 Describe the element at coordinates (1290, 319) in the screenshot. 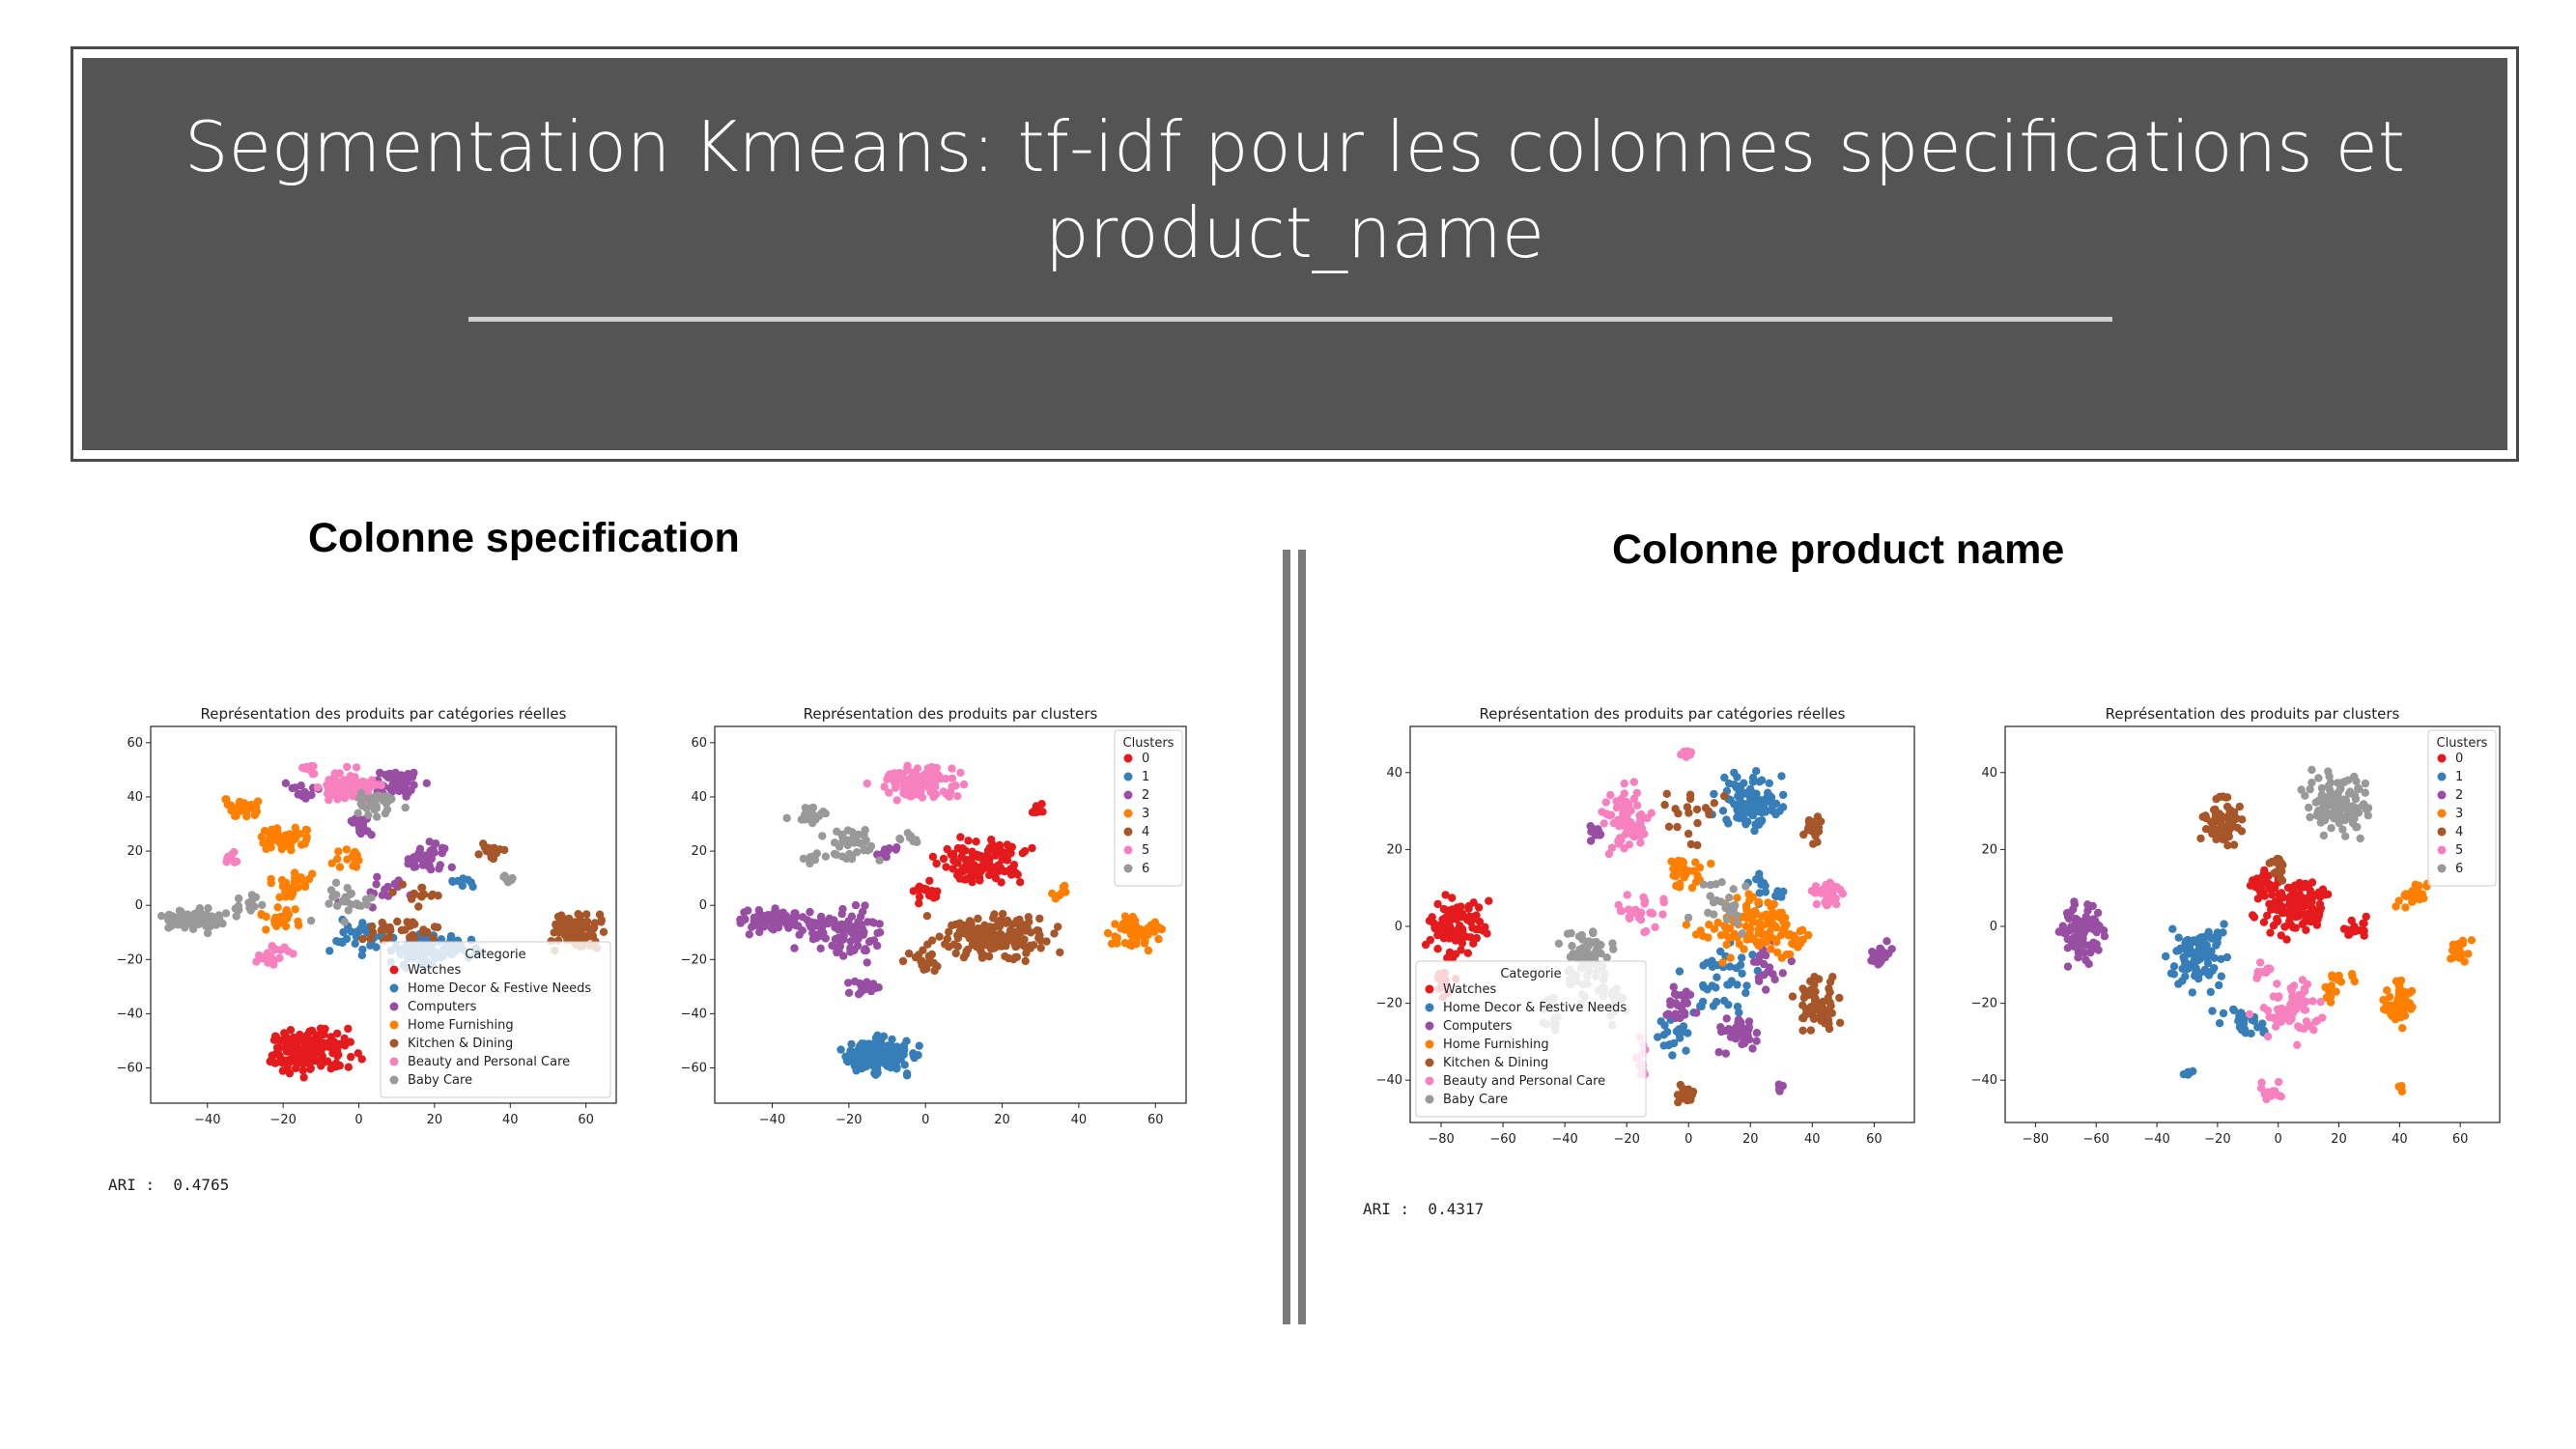

I see `title-underline` at that location.